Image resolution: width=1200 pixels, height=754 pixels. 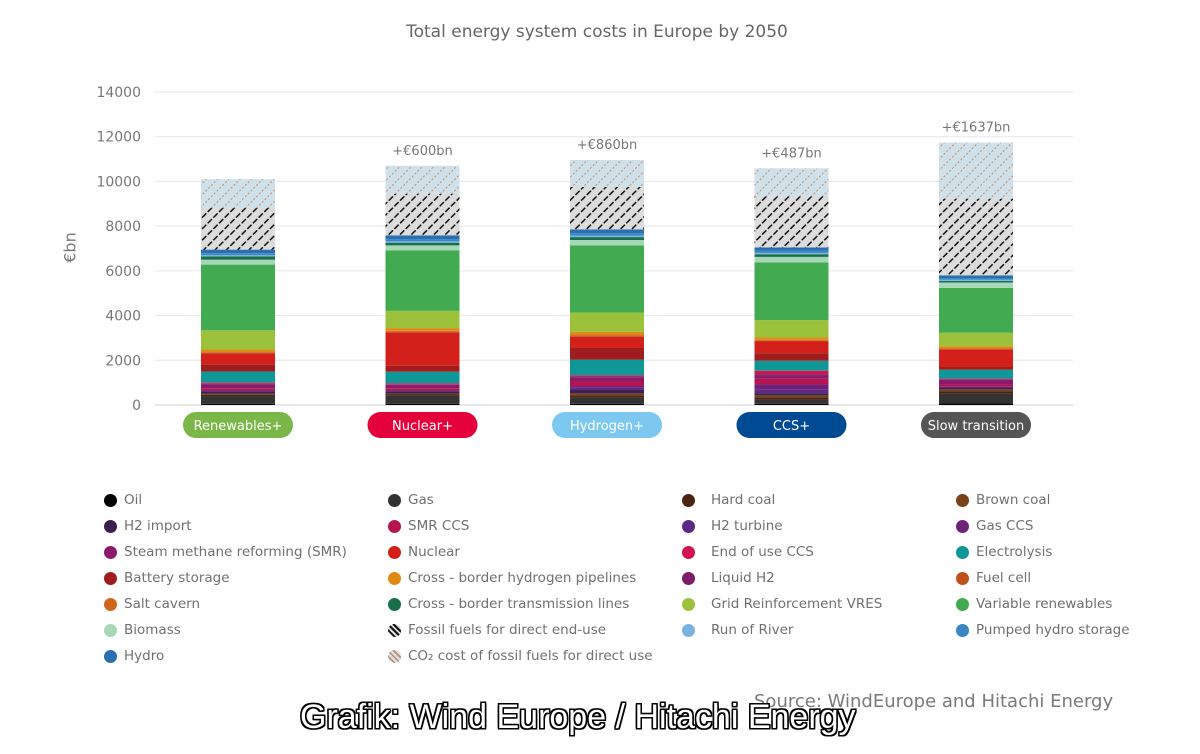 What do you see at coordinates (819, 630) in the screenshot?
I see `legend-item: Run of River` at bounding box center [819, 630].